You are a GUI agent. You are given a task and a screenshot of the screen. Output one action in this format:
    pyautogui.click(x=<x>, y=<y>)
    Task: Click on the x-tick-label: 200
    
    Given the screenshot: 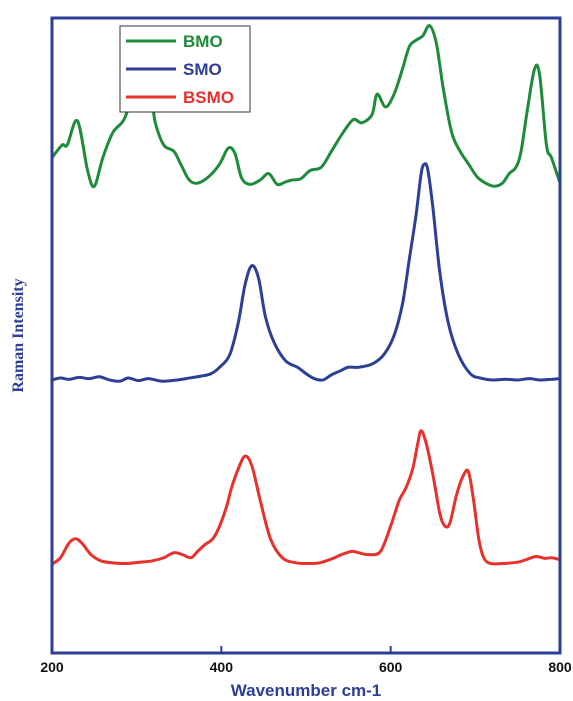 What is the action you would take?
    pyautogui.click(x=52, y=667)
    